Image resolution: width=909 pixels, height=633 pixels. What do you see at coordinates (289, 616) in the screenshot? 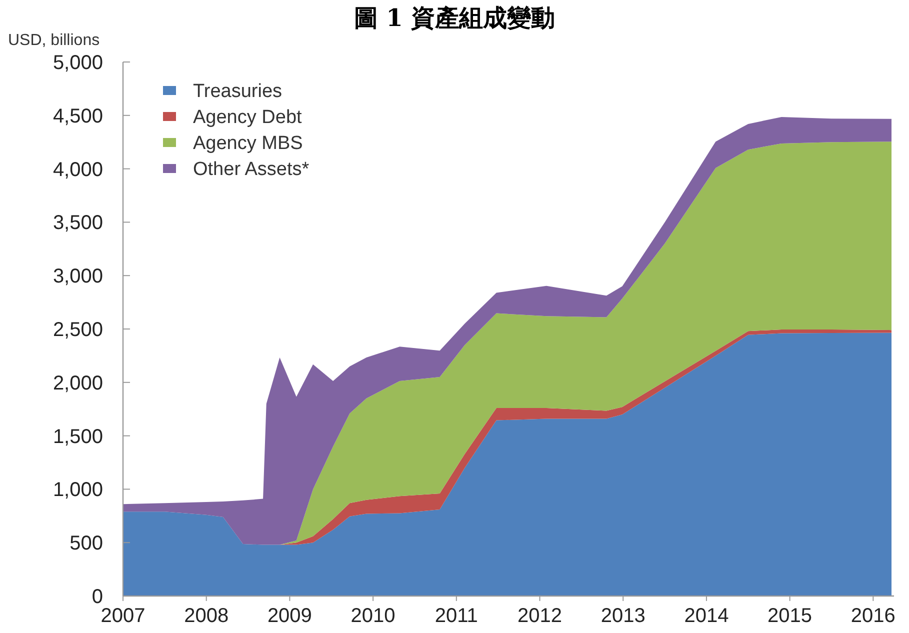
I see `x-tick-label: 2009` at bounding box center [289, 616].